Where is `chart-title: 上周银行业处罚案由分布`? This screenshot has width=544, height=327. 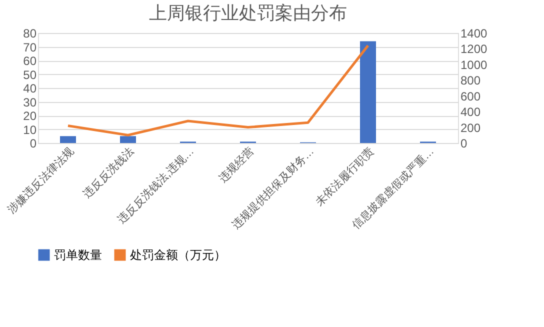 chart-title: 上周银行业处罚案由分布 is located at coordinates (248, 13).